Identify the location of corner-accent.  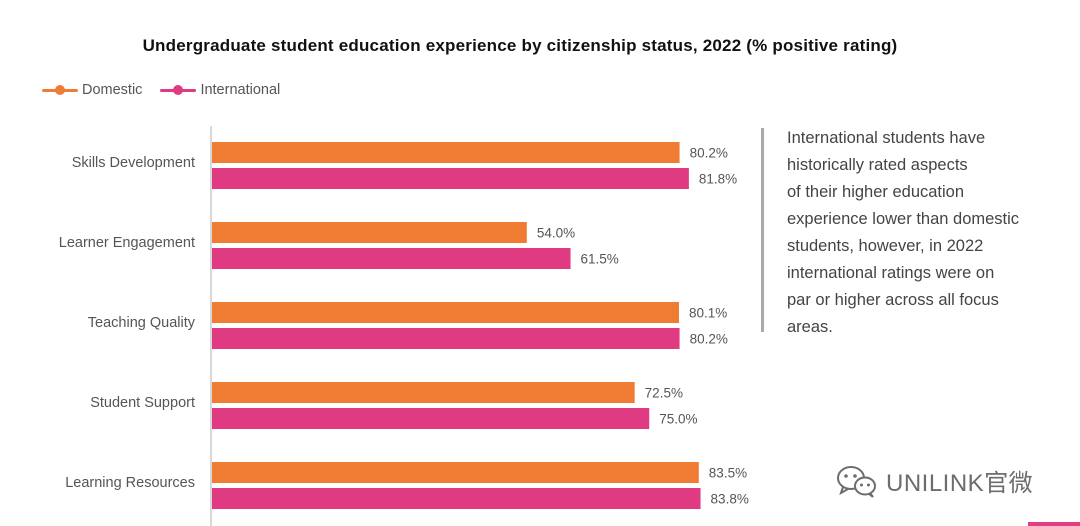
(1054, 524).